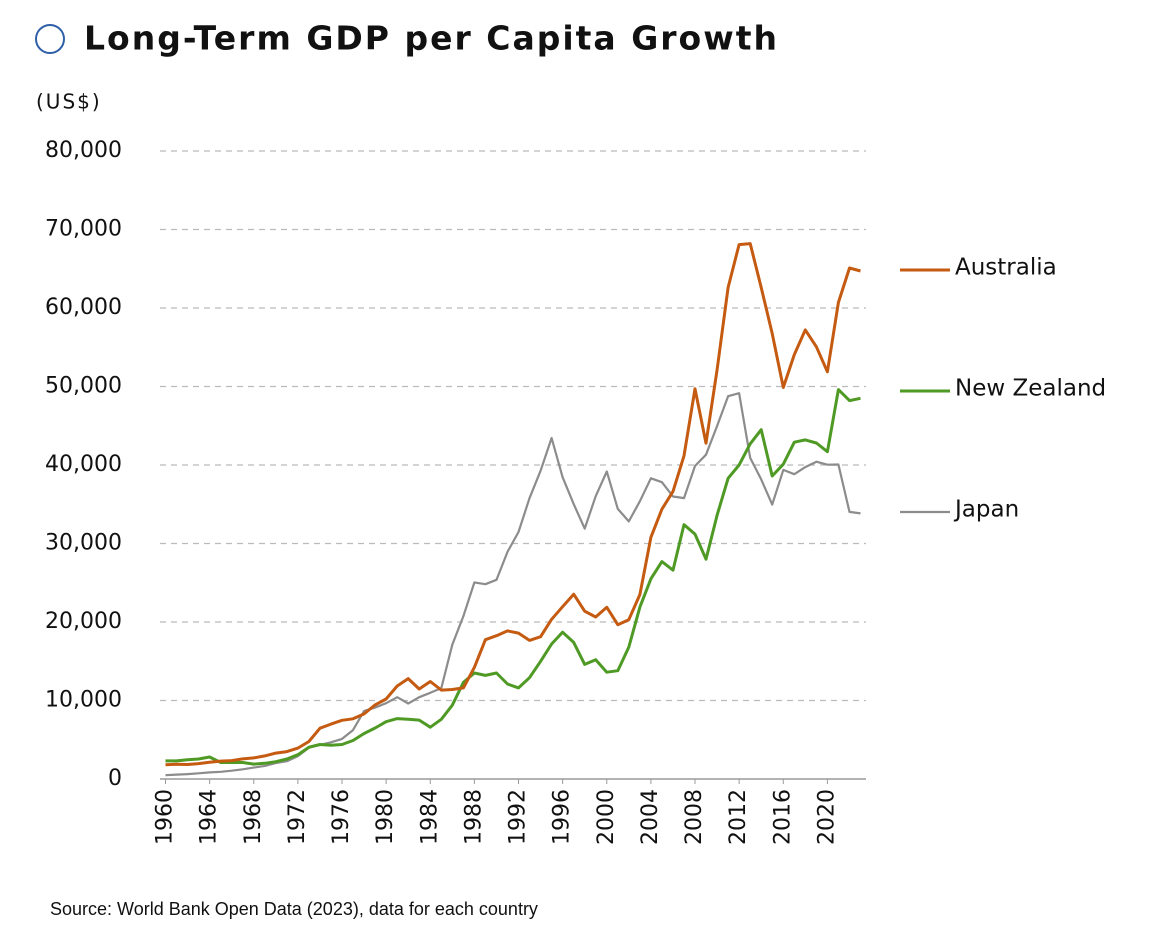 This screenshot has width=1150, height=939. Describe the element at coordinates (165, 817) in the screenshot. I see `x-tick-label: 1960` at that location.